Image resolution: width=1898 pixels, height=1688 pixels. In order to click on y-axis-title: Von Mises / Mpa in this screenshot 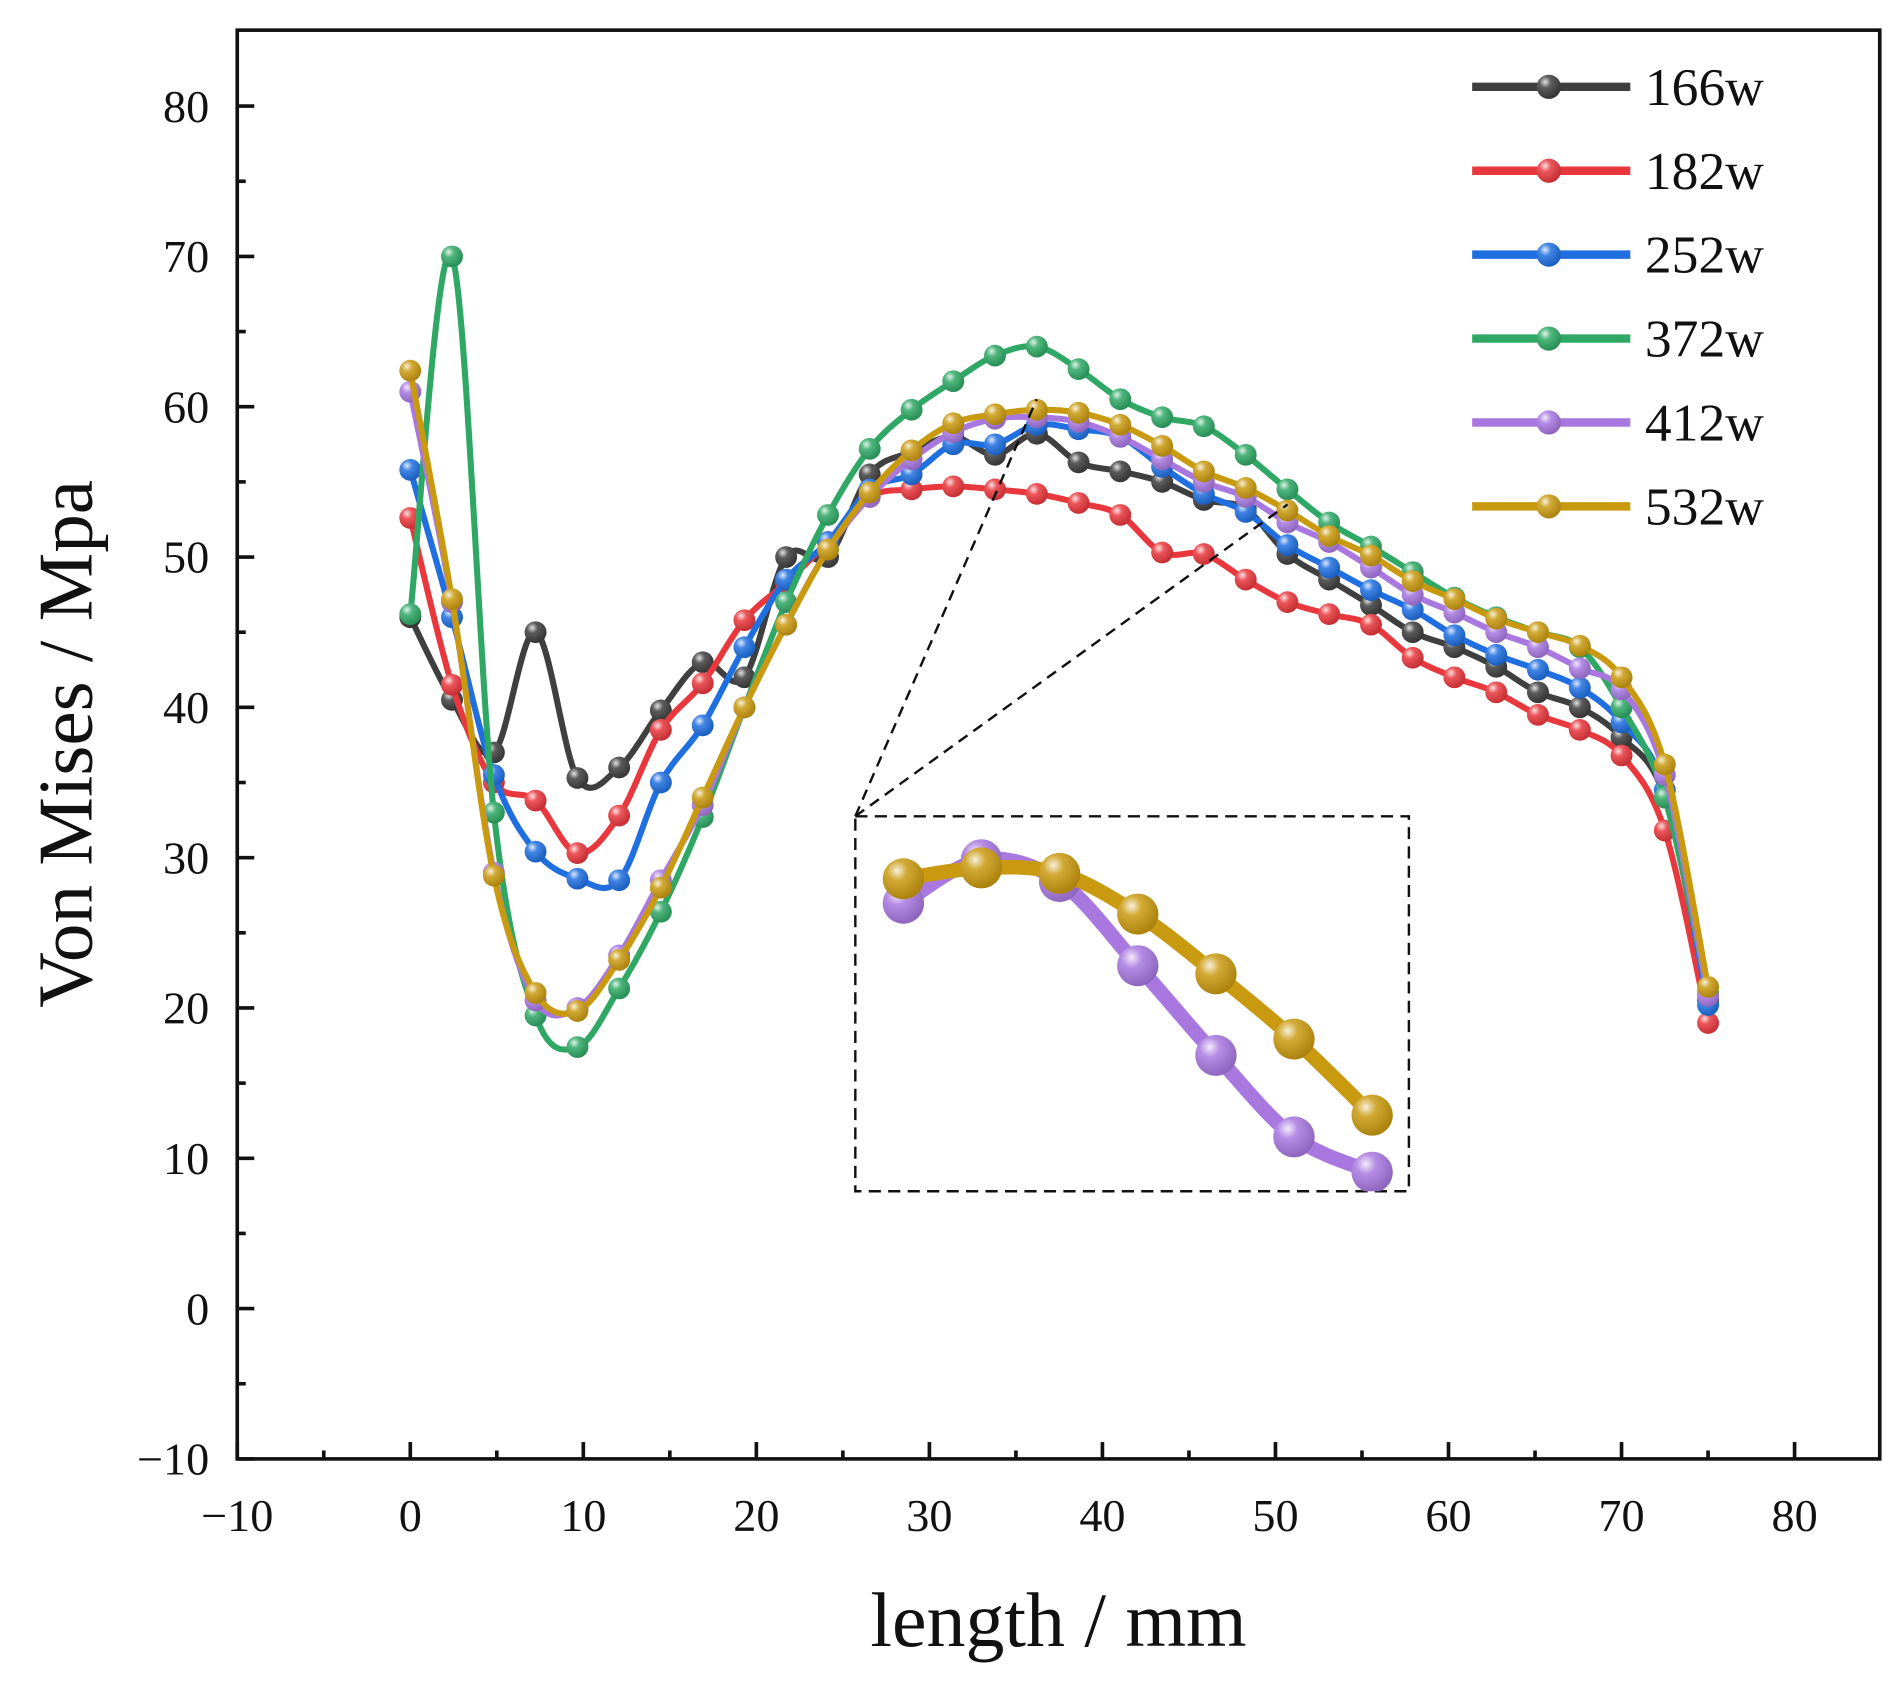, I will do `click(65, 744)`.